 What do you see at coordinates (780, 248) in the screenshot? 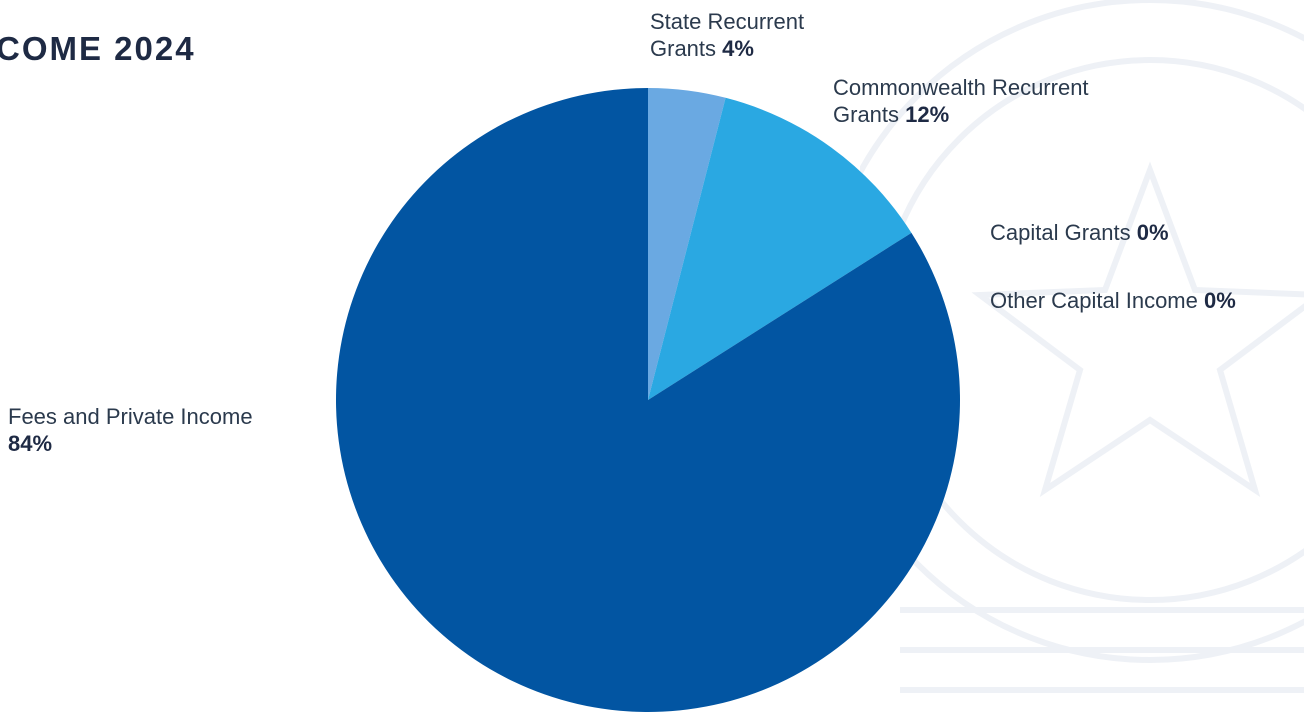
I see `pie-slice-commonwealth-recurrent-grants` at bounding box center [780, 248].